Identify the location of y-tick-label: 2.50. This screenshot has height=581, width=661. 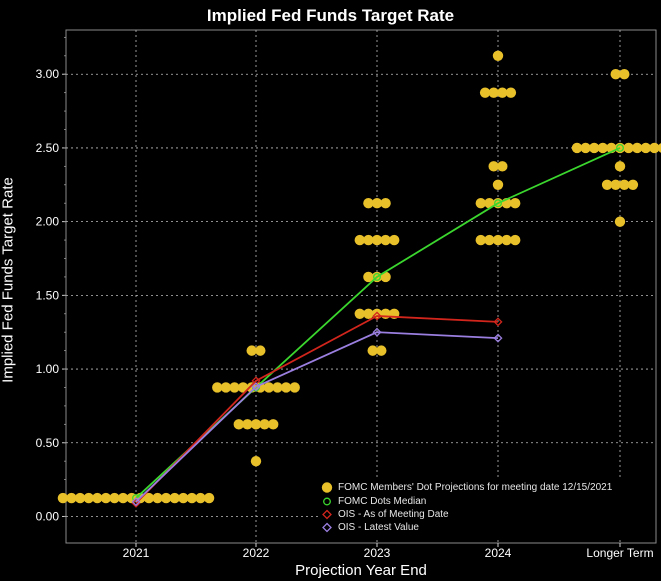
(48, 148).